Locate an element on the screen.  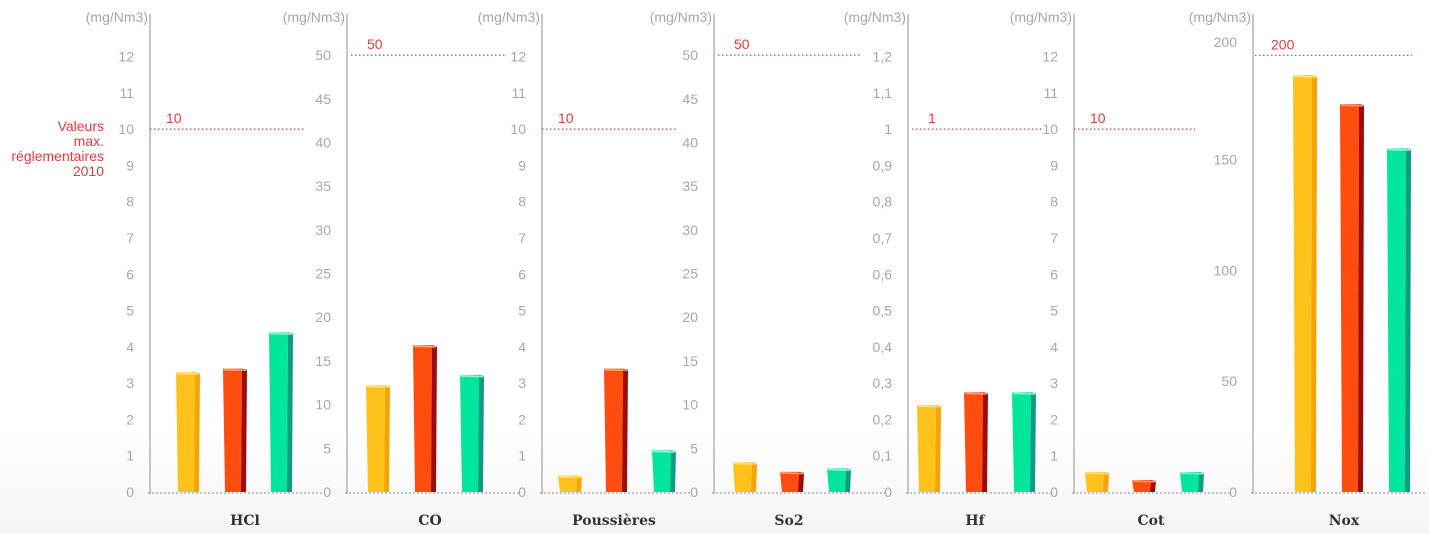
unit-label: (mg/Nm3) is located at coordinates (117, 17).